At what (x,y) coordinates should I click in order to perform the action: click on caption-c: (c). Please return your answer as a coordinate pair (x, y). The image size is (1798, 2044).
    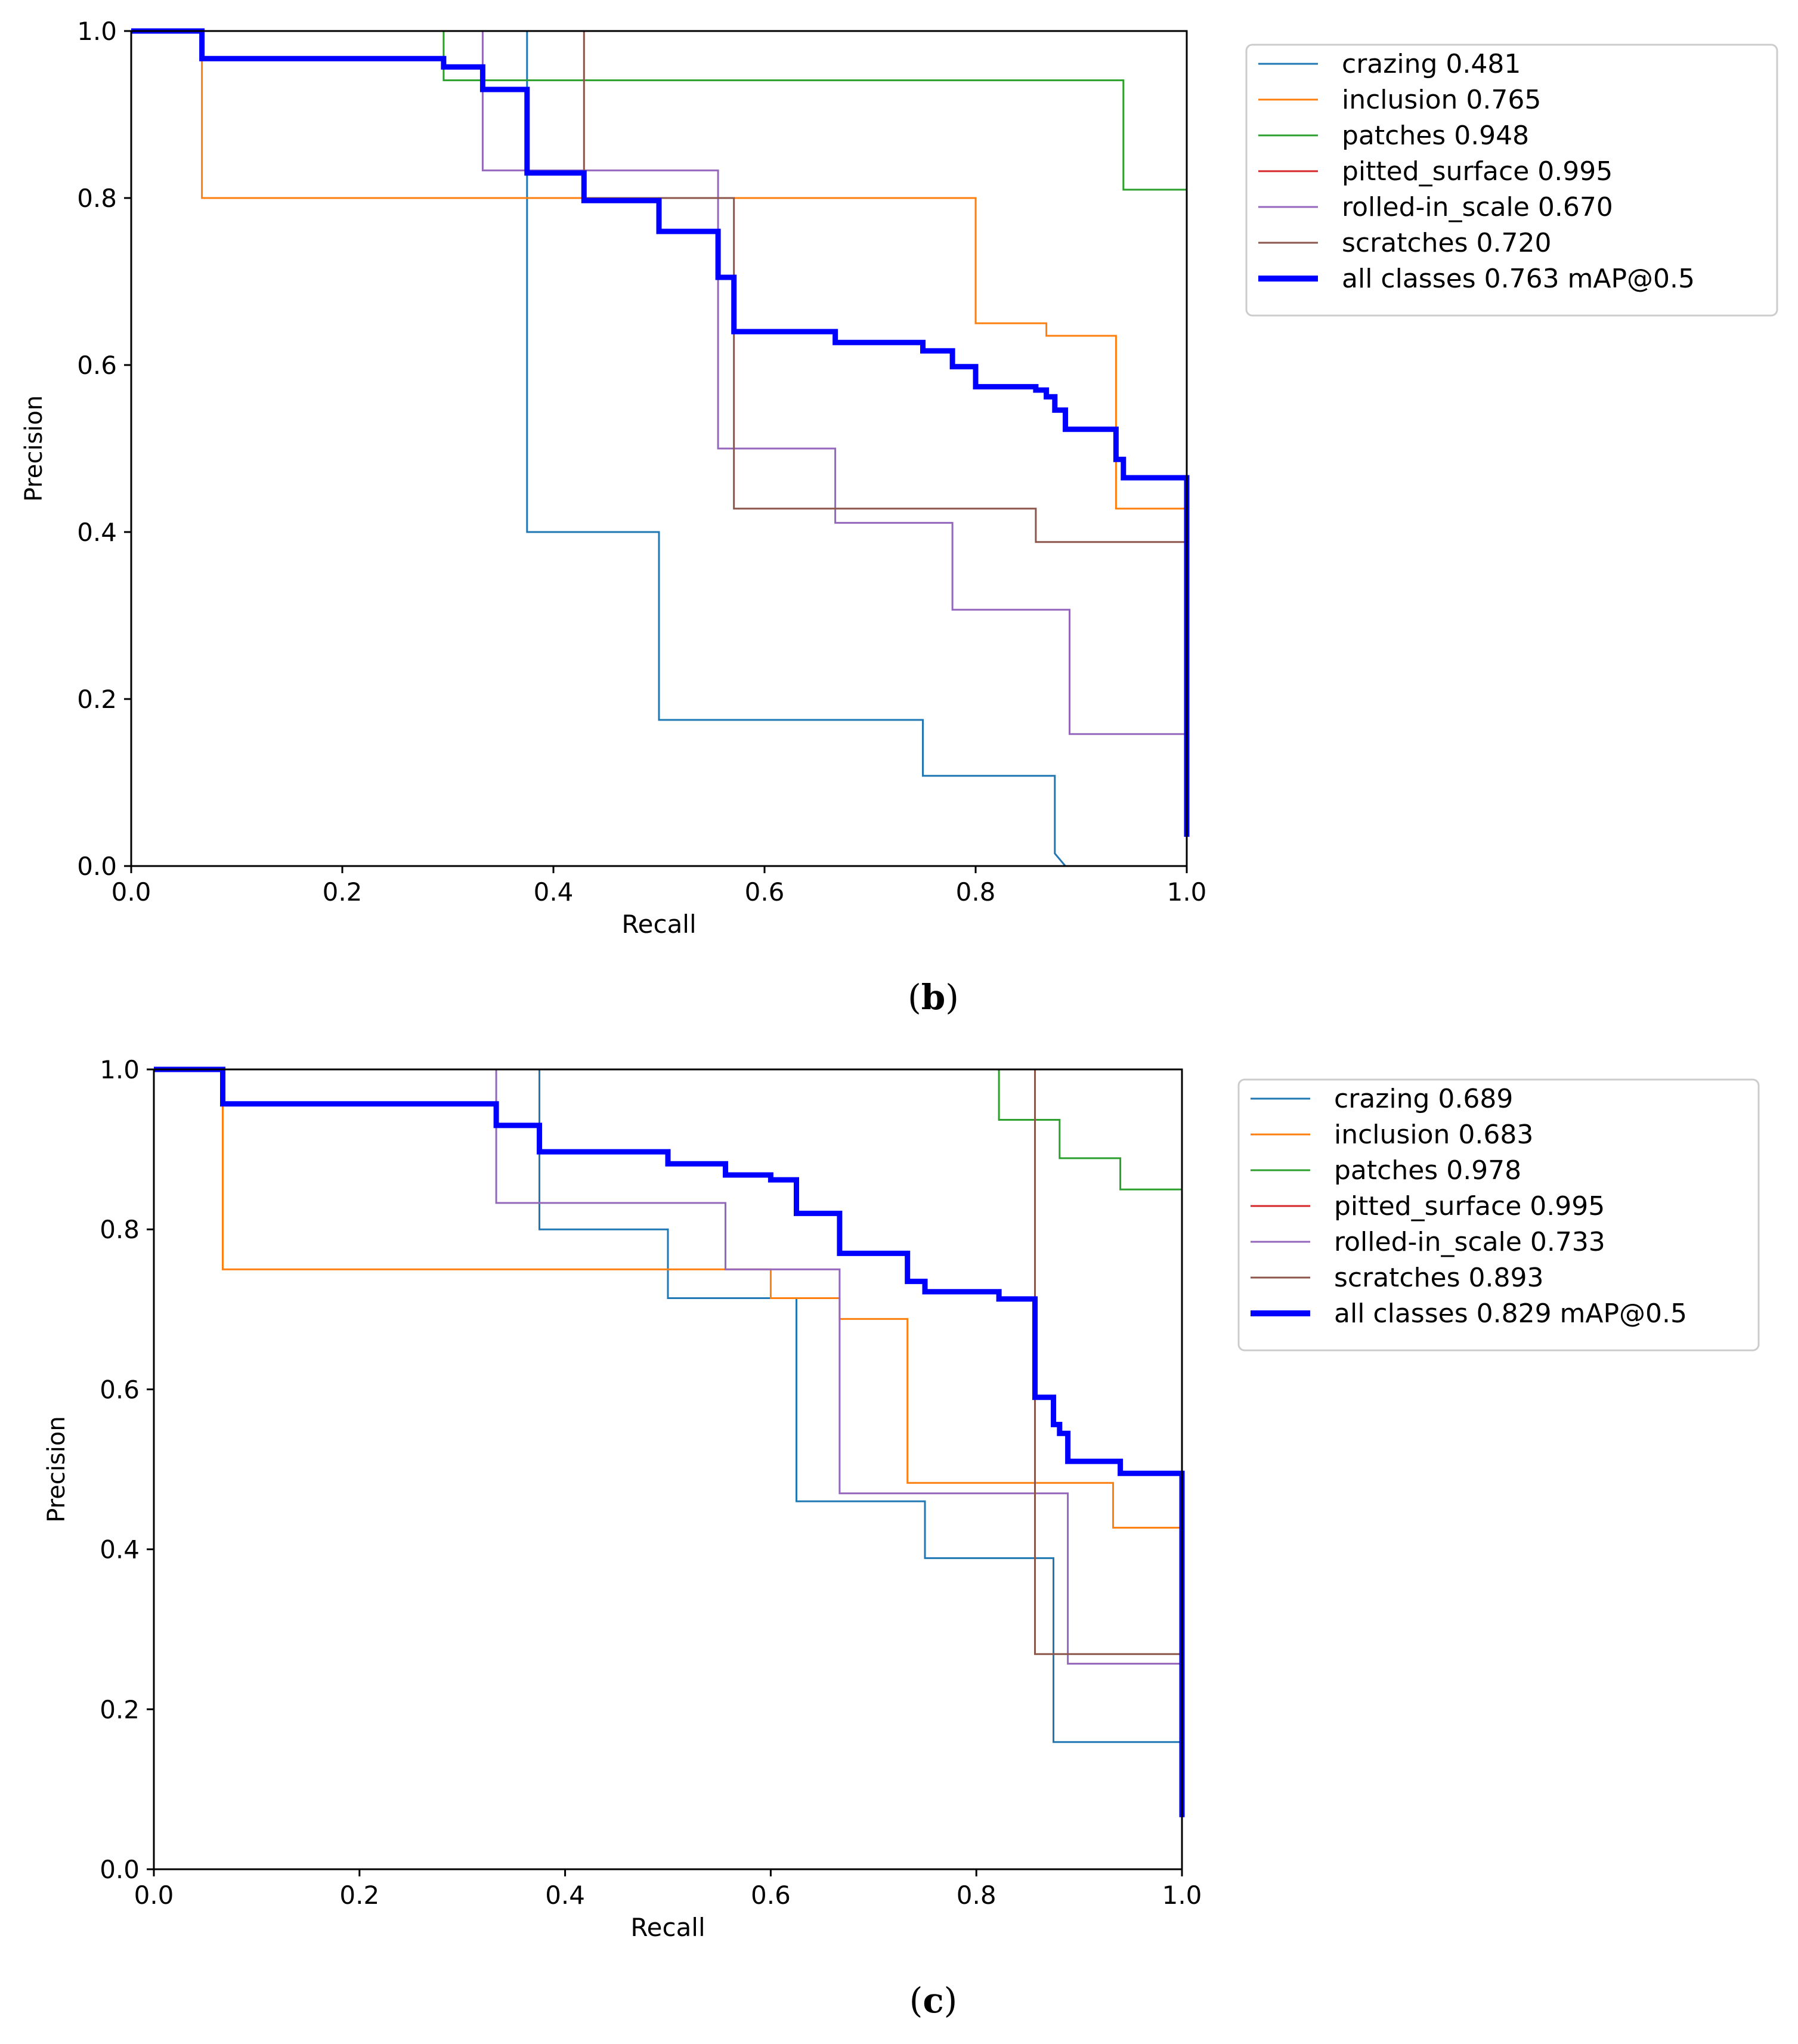
    Looking at the image, I should click on (934, 2001).